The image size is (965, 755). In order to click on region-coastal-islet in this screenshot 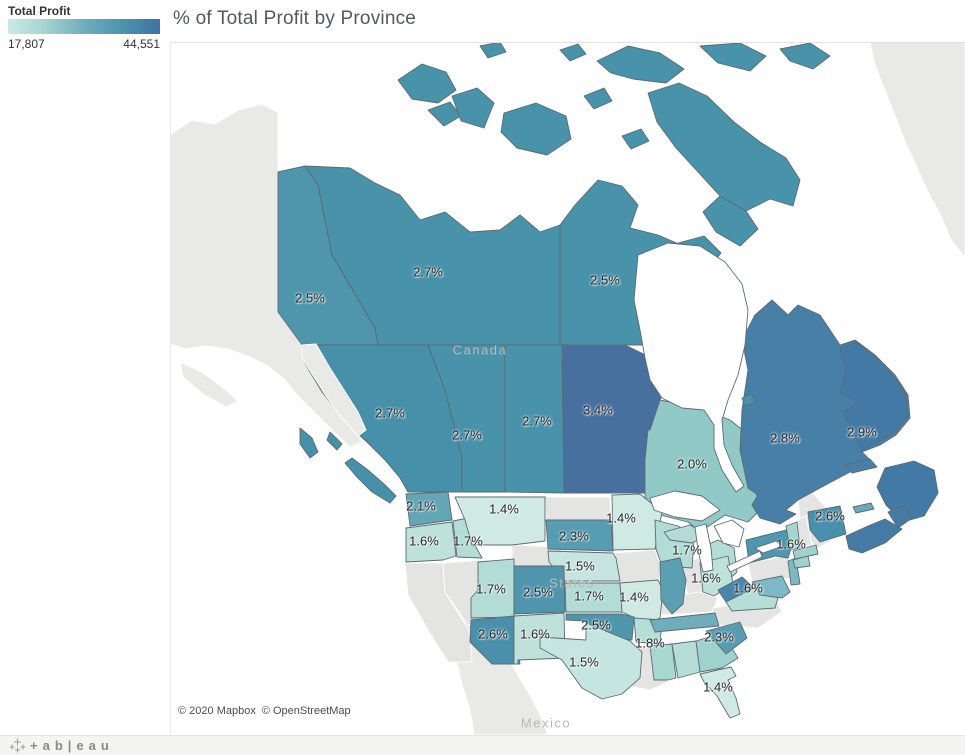, I will do `click(334, 441)`.